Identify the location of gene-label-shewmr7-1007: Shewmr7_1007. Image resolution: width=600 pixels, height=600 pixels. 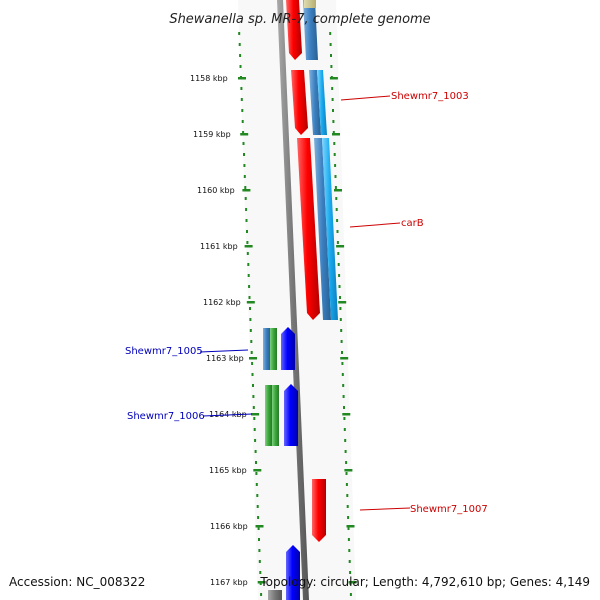
(449, 509).